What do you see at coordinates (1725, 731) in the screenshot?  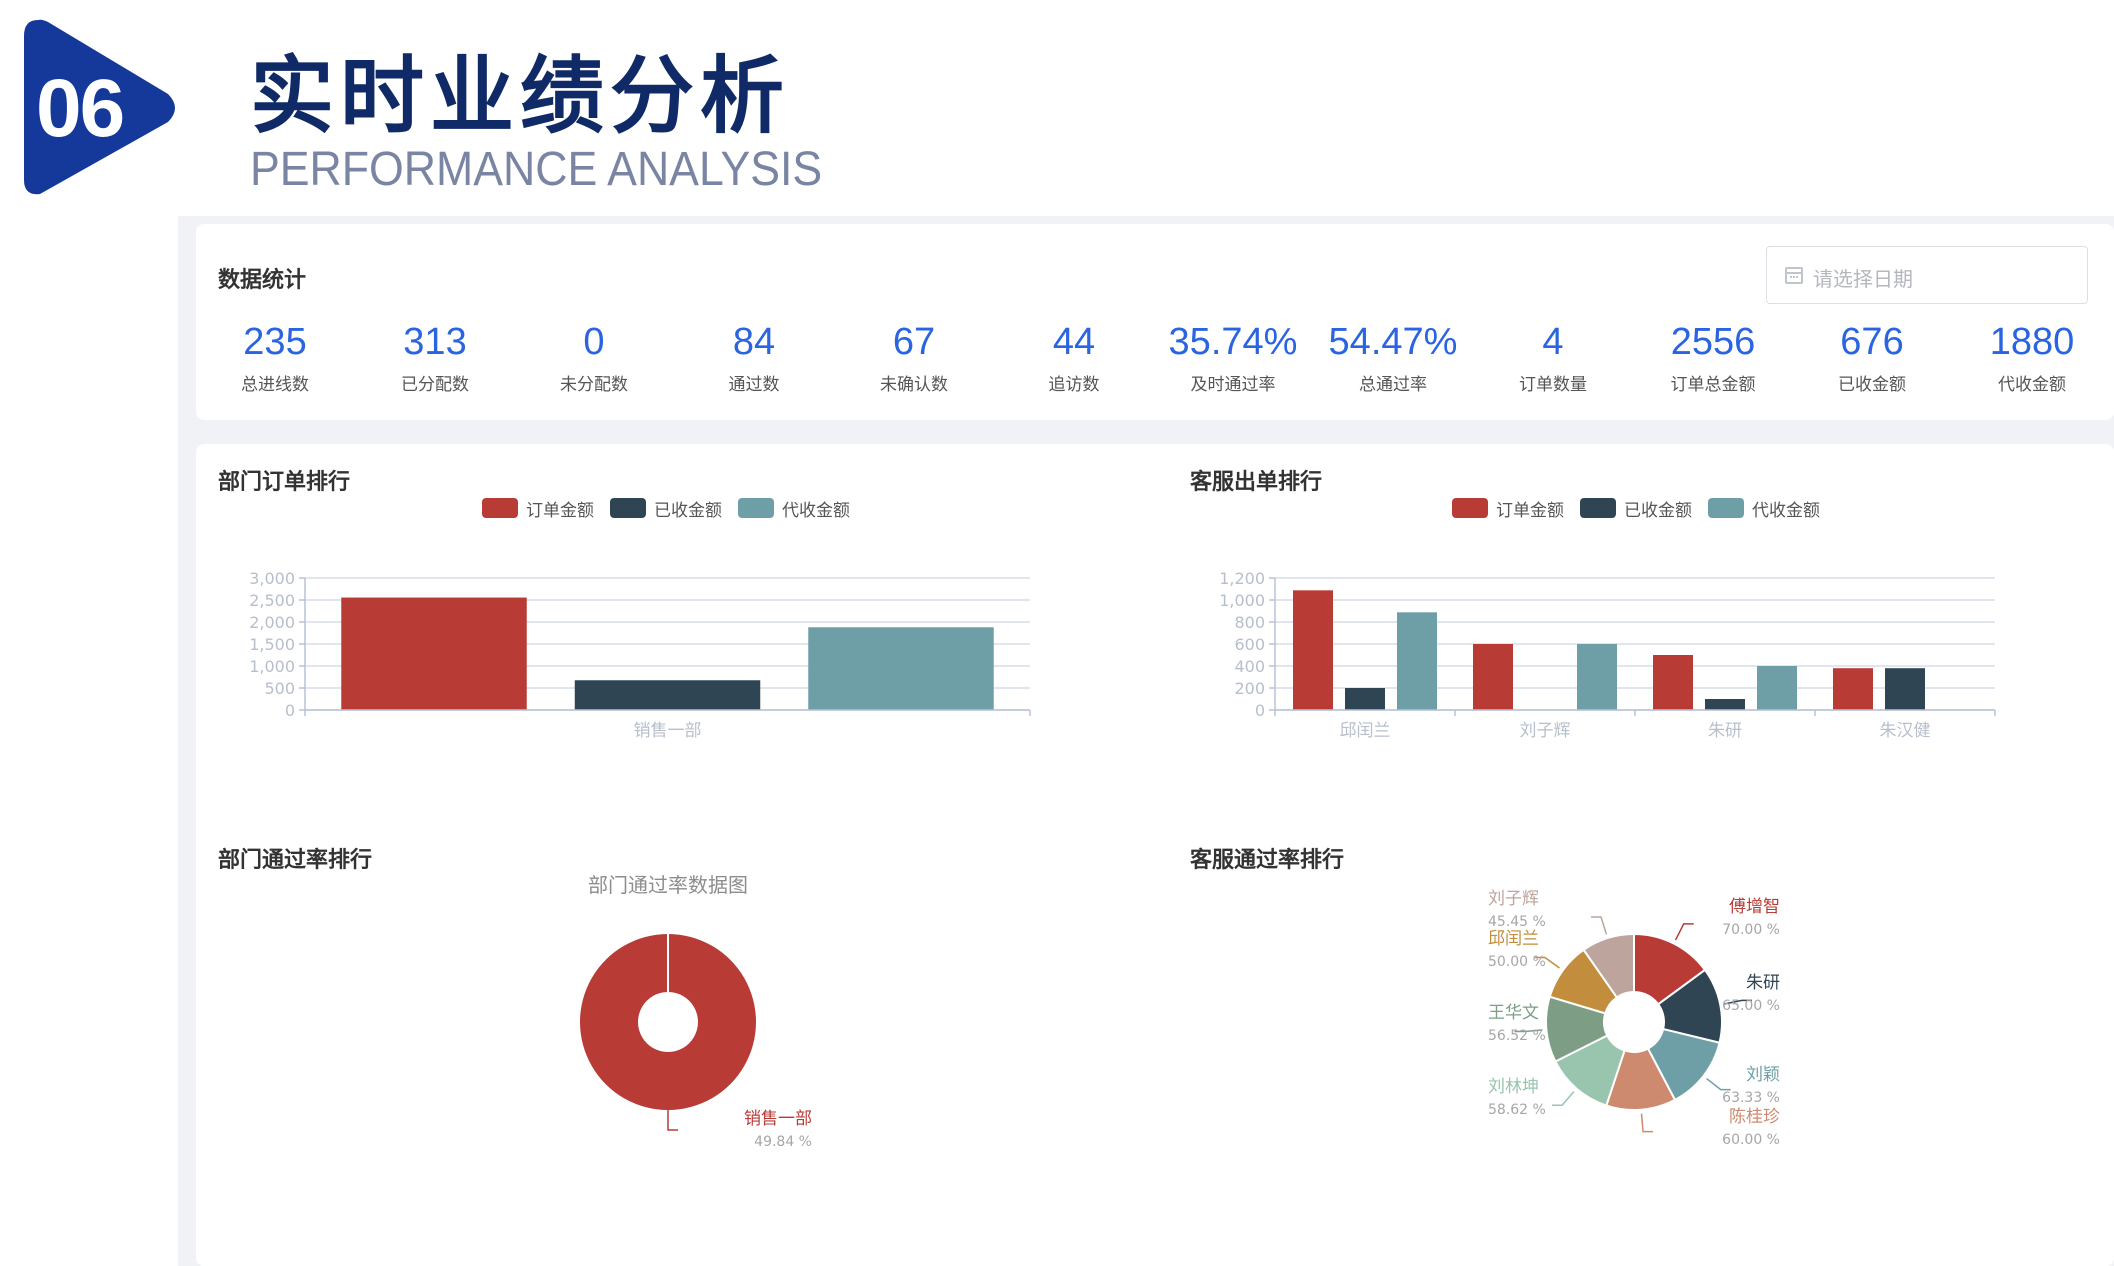 I see `x-tick-label: 朱研` at bounding box center [1725, 731].